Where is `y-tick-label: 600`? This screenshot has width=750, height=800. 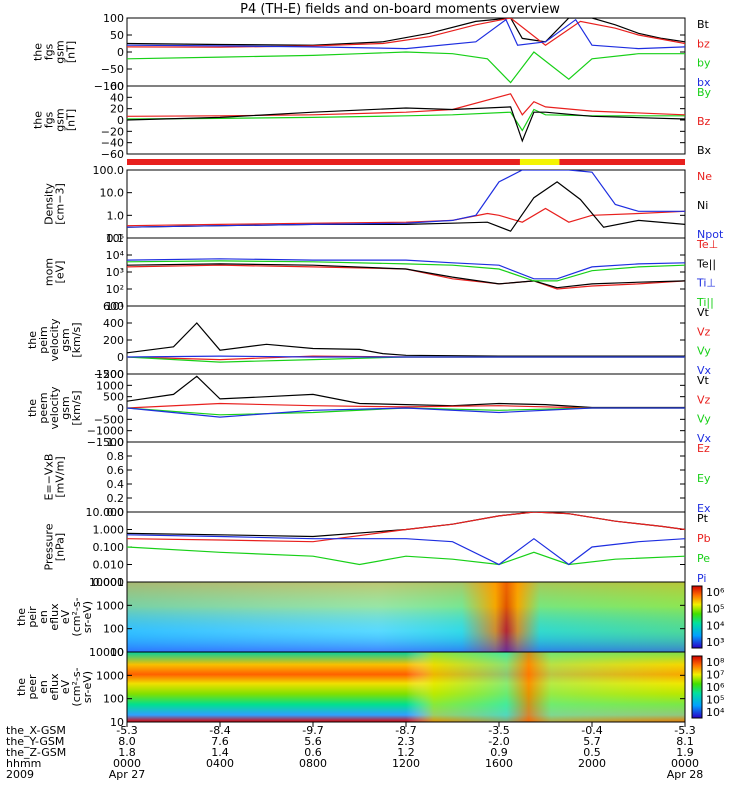 y-tick-label: 600 is located at coordinates (113, 306).